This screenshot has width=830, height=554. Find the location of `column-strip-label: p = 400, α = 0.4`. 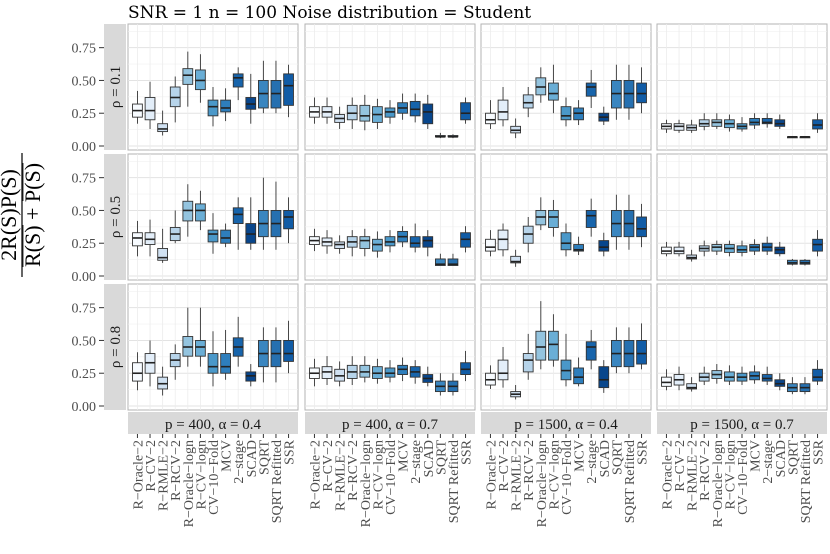

column-strip-label: p = 400, α = 0.4 is located at coordinates (213, 425).